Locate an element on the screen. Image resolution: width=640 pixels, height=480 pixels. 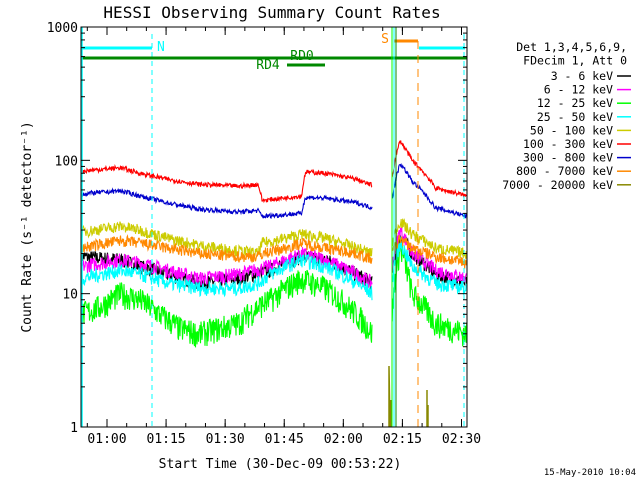
x-tick-label-3: 01:45 is located at coordinates (284, 439).